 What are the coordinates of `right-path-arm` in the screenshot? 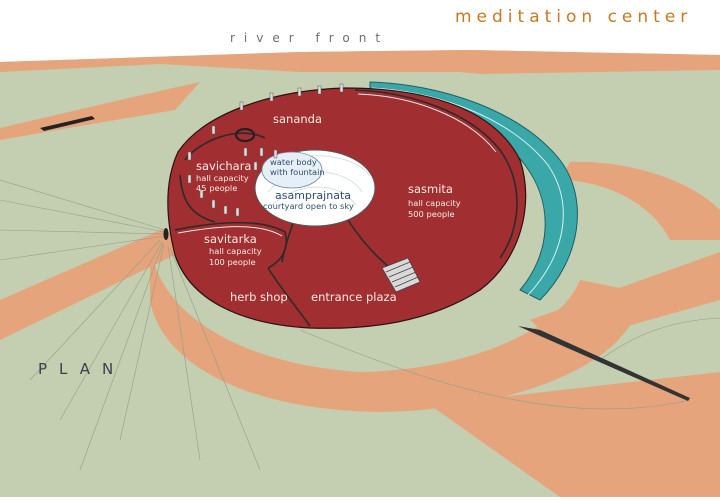 It's located at (625, 298).